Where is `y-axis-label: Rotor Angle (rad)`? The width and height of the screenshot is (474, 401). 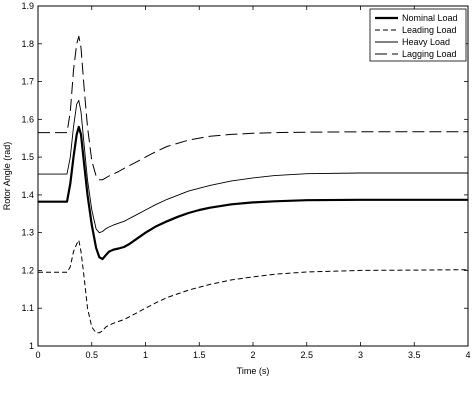
y-axis-label: Rotor Angle (rad) is located at coordinates (7, 176).